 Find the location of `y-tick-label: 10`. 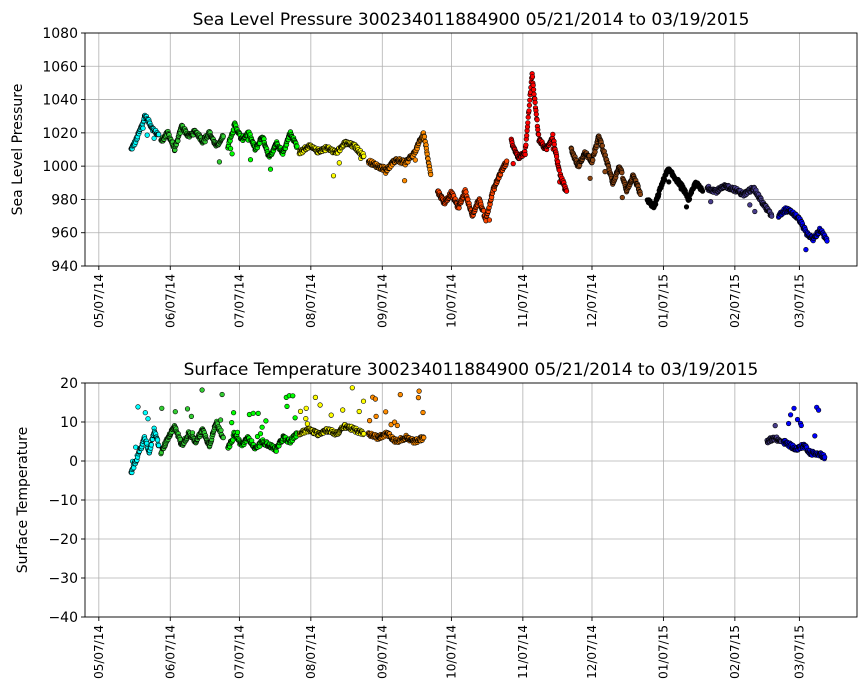

y-tick-label: 10 is located at coordinates (69, 423).